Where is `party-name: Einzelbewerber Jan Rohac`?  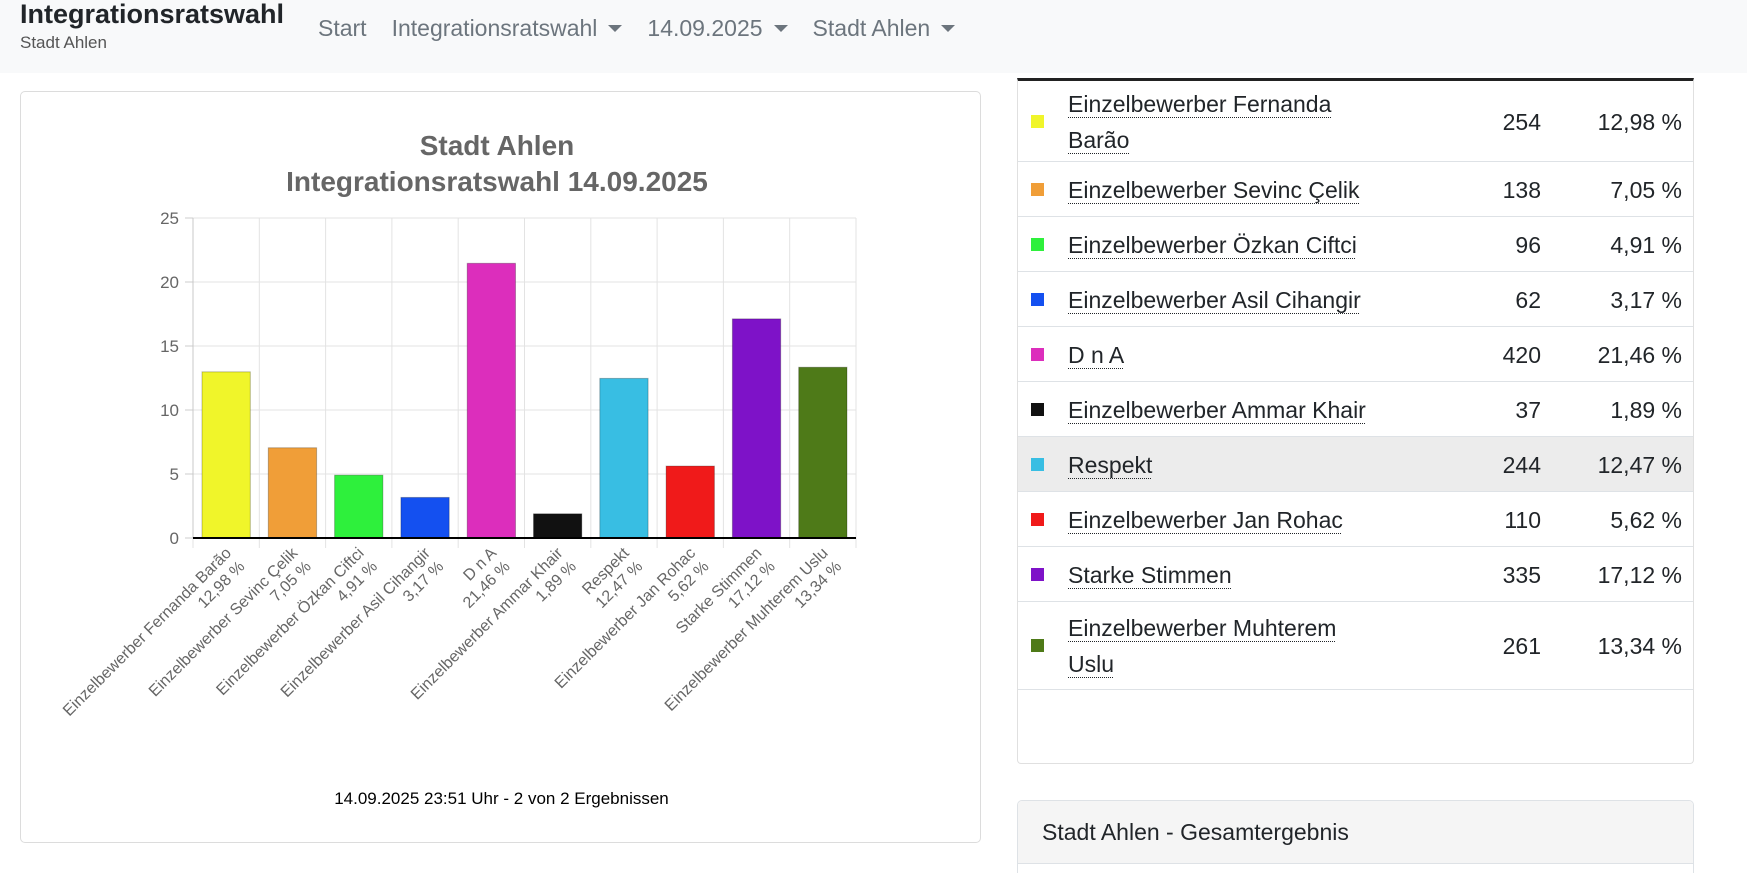 party-name: Einzelbewerber Jan Rohac is located at coordinates (1205, 519).